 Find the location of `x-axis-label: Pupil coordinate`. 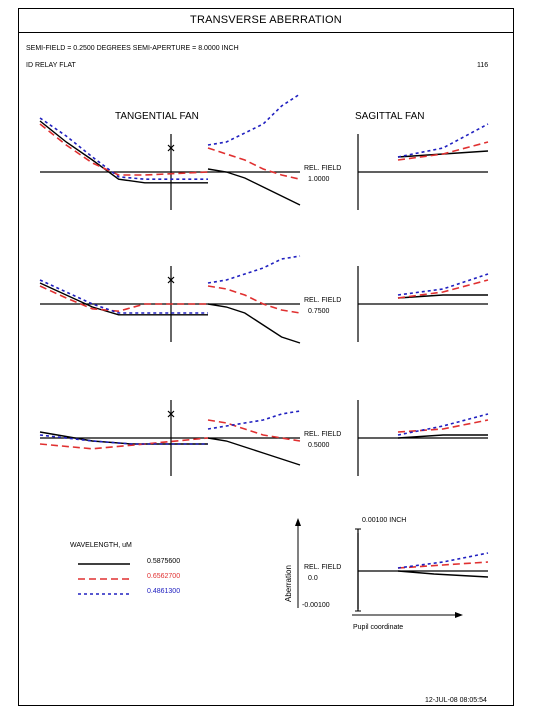

x-axis-label: Pupil coordinate is located at coordinates (378, 627).